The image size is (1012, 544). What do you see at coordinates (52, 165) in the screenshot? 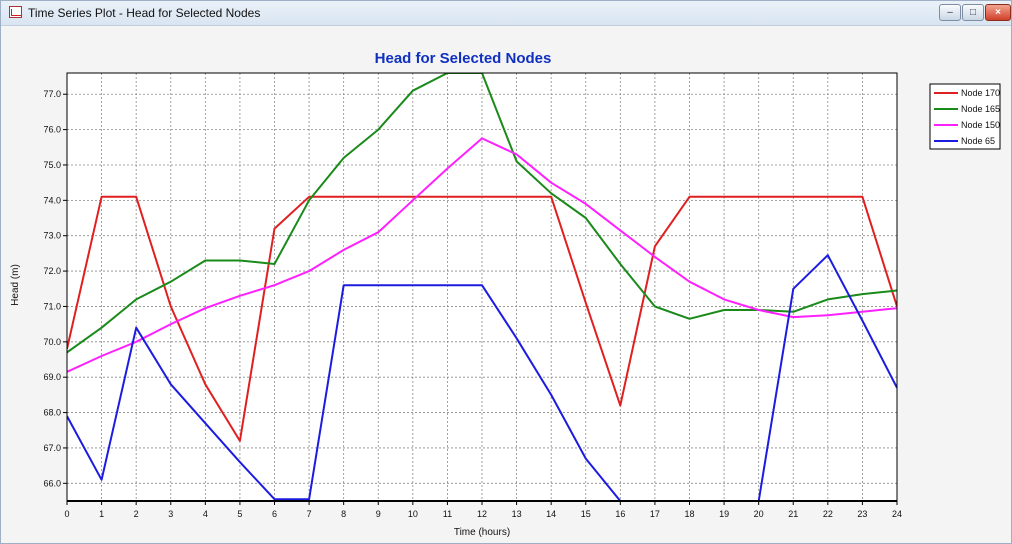
I see `y-tick-label: 75.0` at bounding box center [52, 165].